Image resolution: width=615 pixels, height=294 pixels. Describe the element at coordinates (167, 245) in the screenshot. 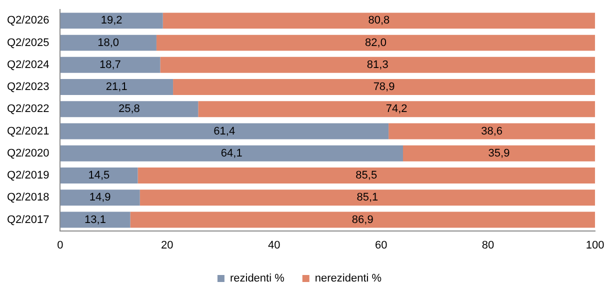

I see `x-tick-label: 20` at that location.